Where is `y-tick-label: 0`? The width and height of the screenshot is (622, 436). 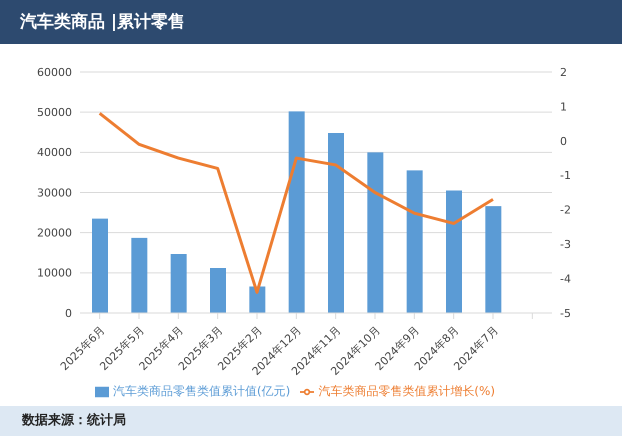
y-tick-label: 0 is located at coordinates (68, 313).